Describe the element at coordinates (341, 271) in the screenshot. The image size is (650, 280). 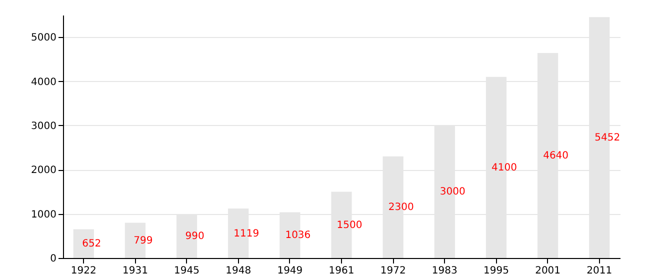
I see `x-tick-label: 1961` at that location.